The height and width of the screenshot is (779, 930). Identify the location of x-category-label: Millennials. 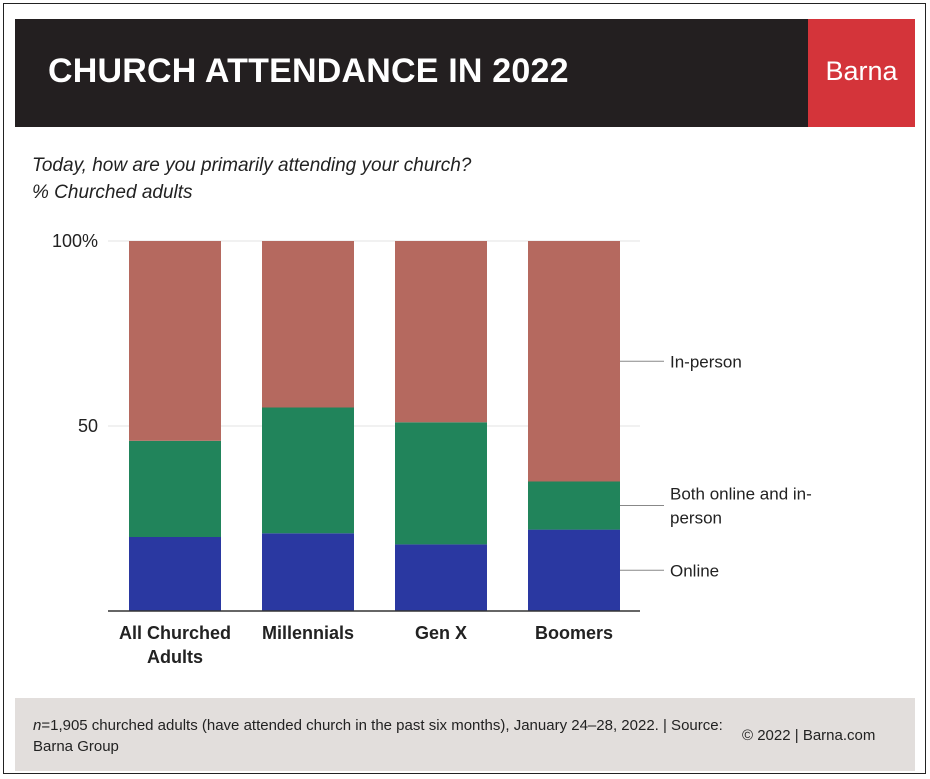
(308, 633).